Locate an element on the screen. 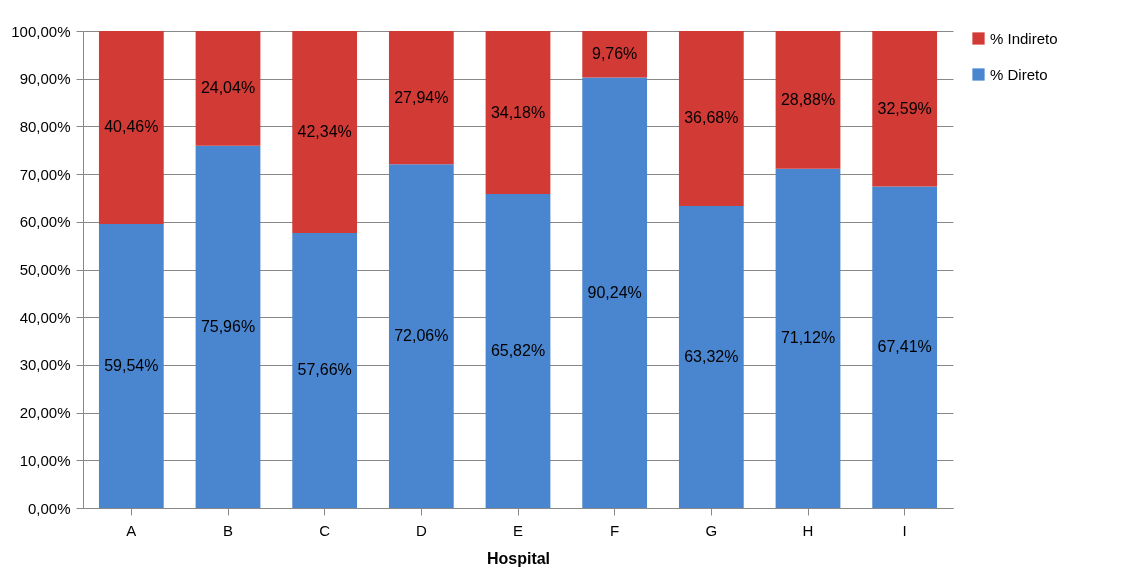  data-label: 27,94% is located at coordinates (421, 97).